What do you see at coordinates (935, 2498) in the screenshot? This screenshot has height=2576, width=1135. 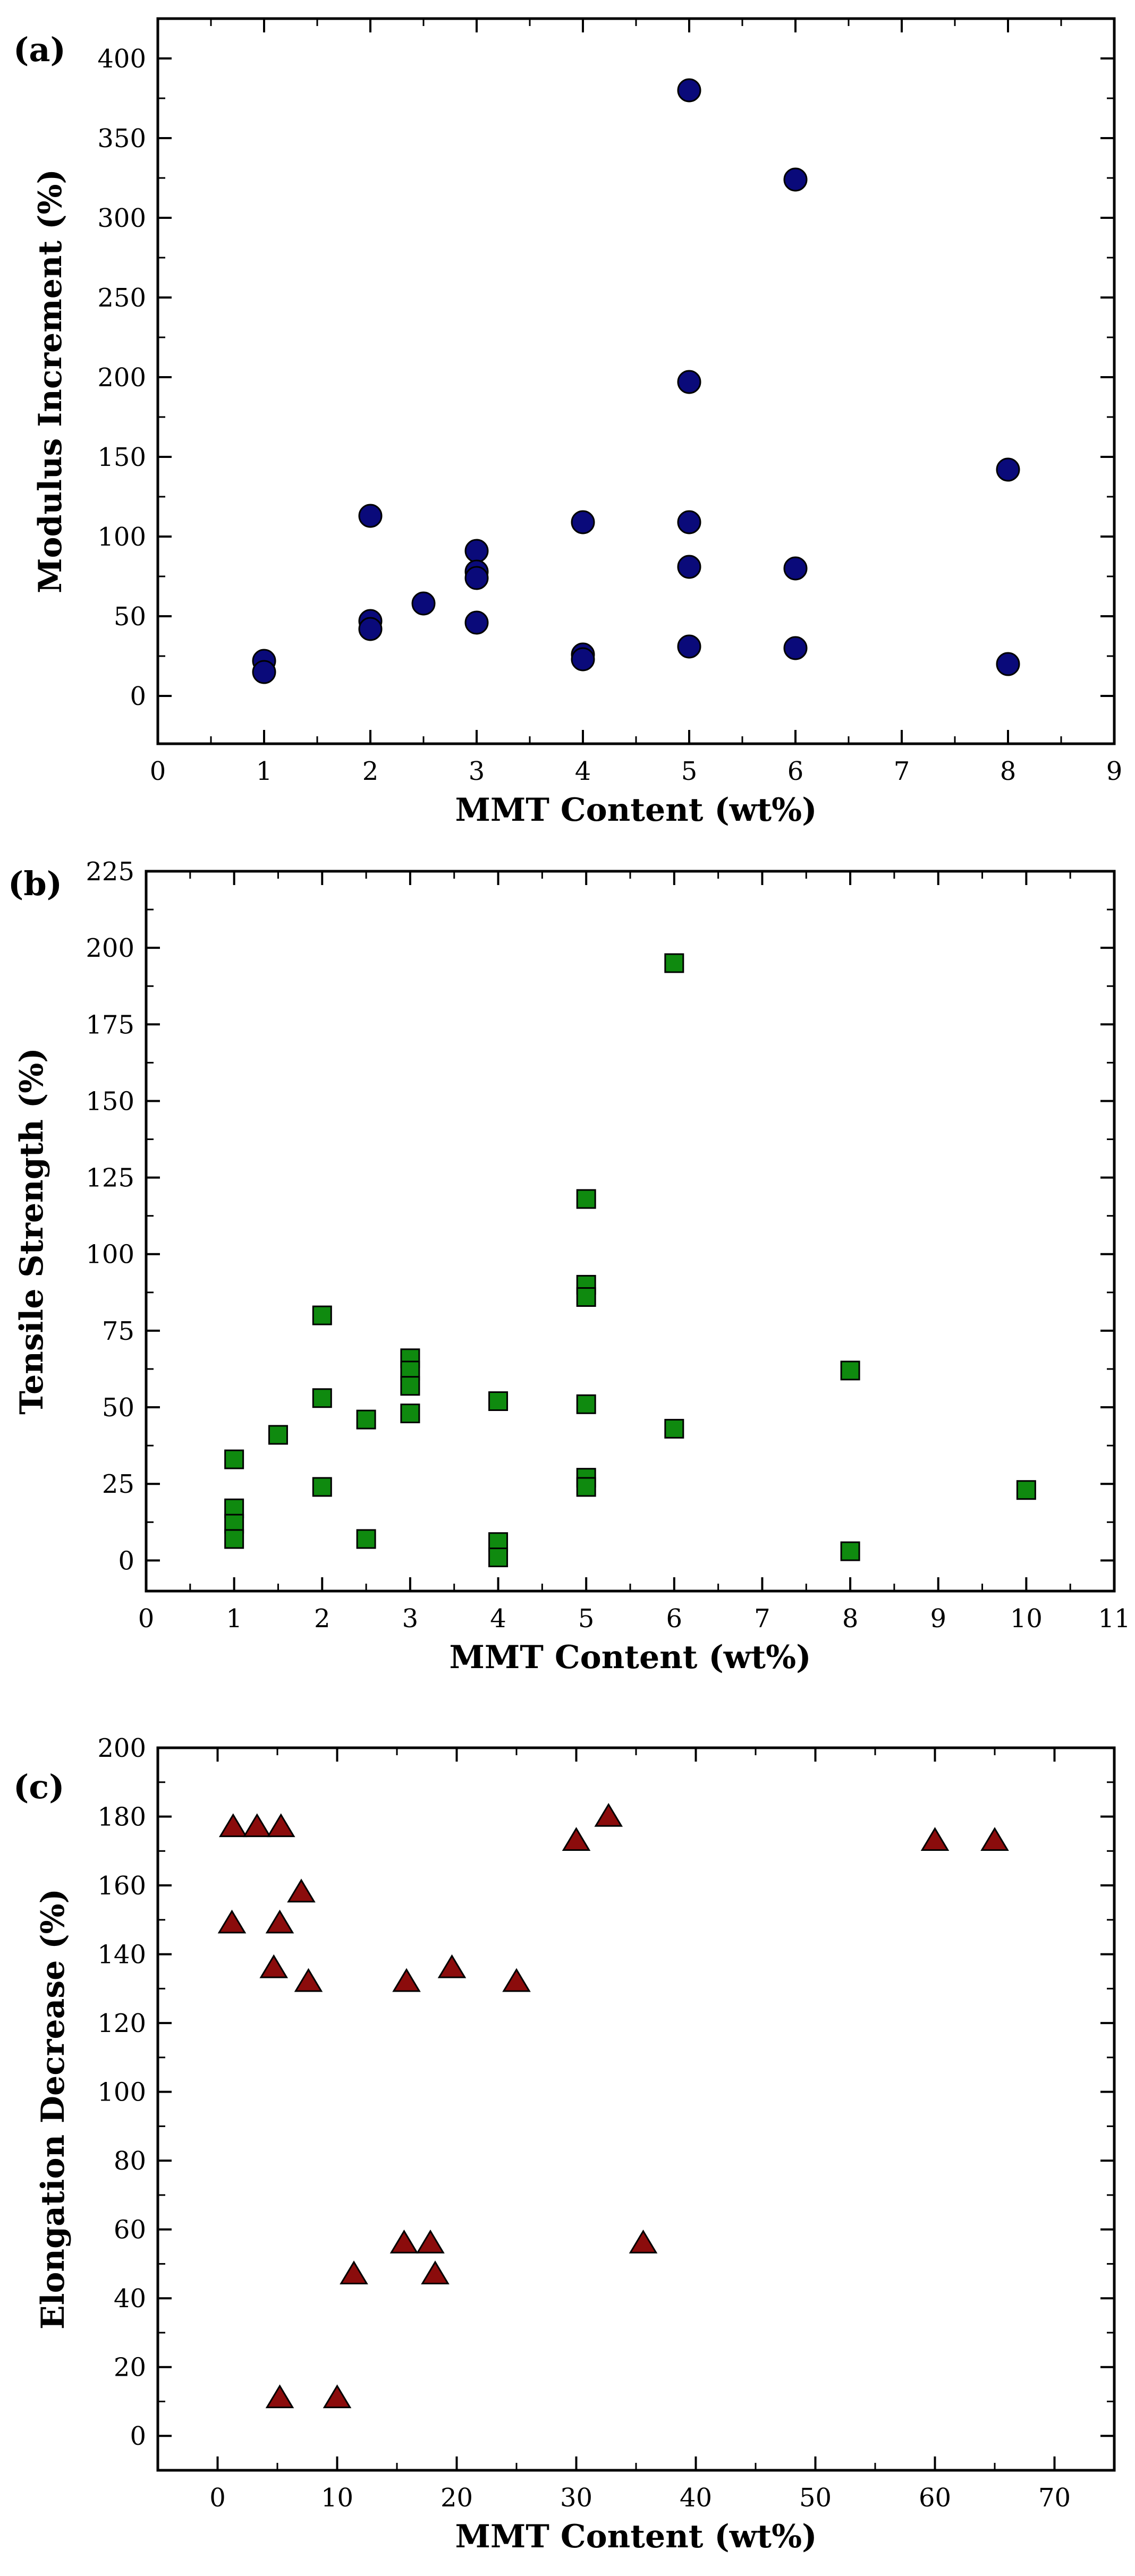 I see `x-tick-label: 60` at bounding box center [935, 2498].